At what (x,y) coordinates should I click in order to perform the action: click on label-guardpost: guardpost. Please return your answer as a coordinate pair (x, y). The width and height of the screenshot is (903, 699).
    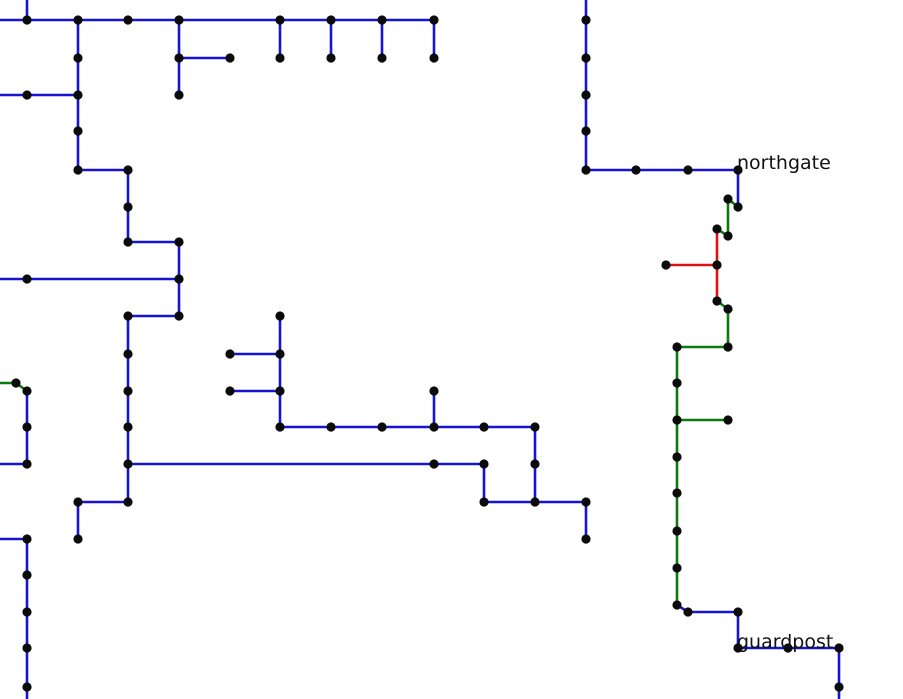
    Looking at the image, I should click on (785, 642).